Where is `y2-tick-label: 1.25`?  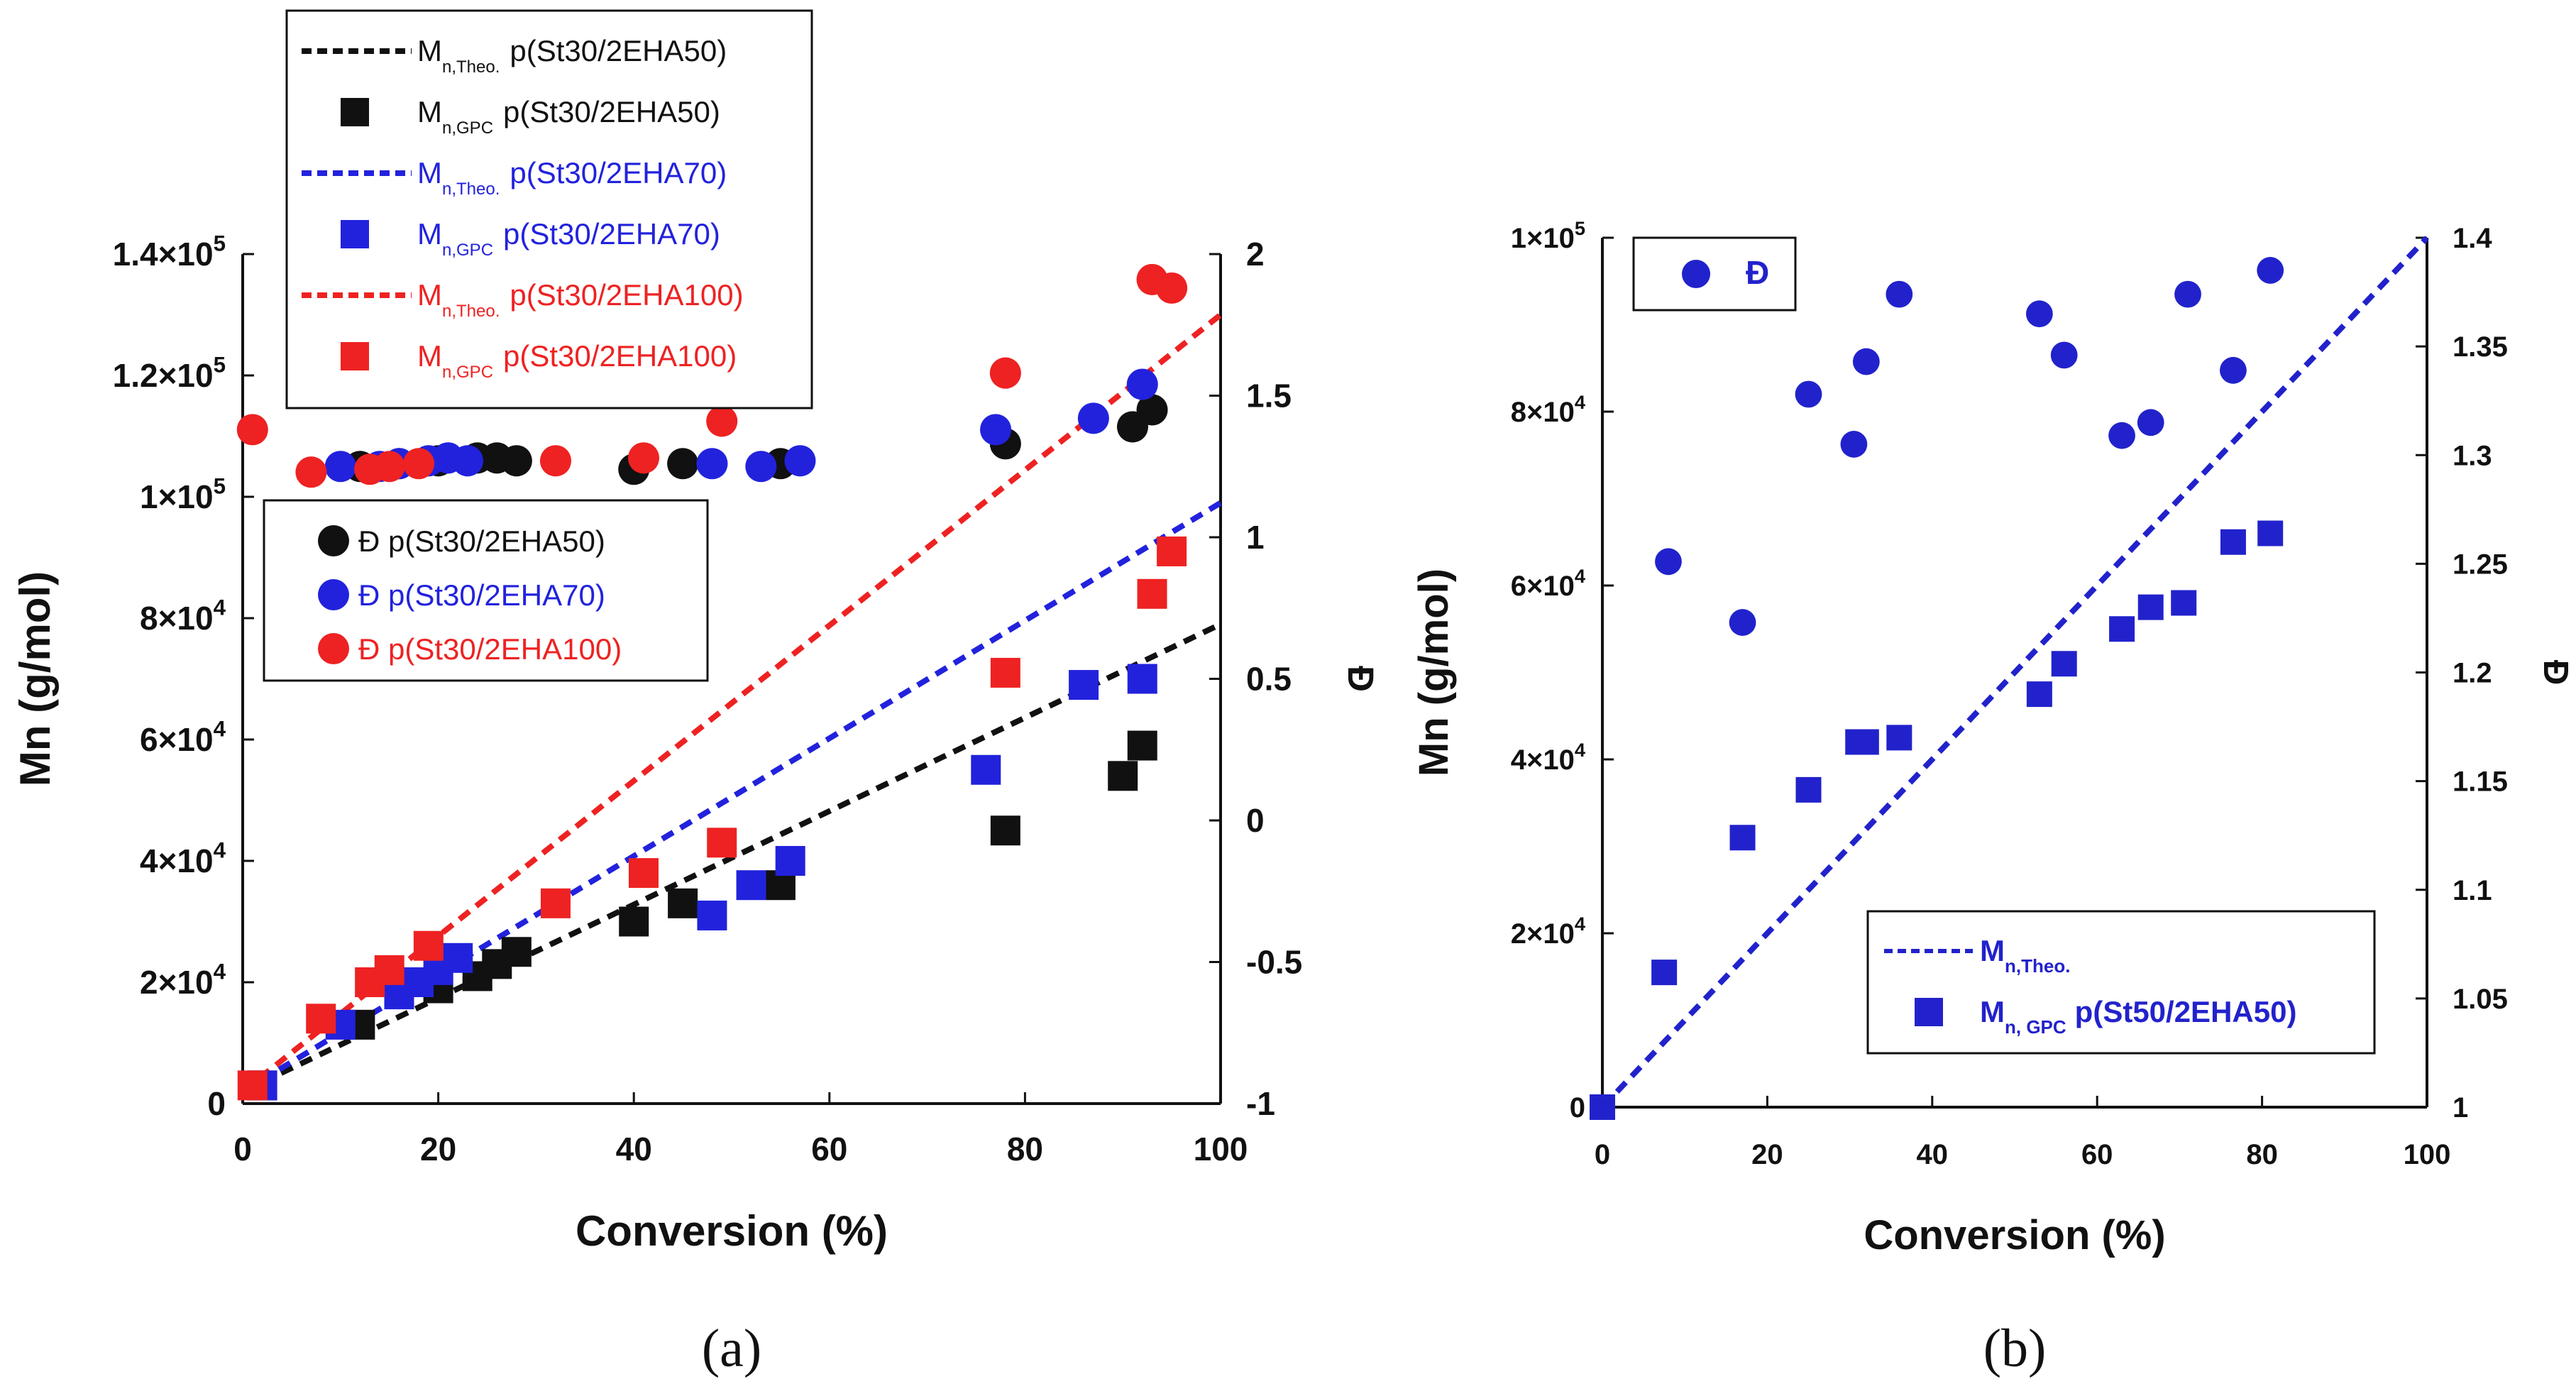
y2-tick-label: 1.25 is located at coordinates (2480, 564).